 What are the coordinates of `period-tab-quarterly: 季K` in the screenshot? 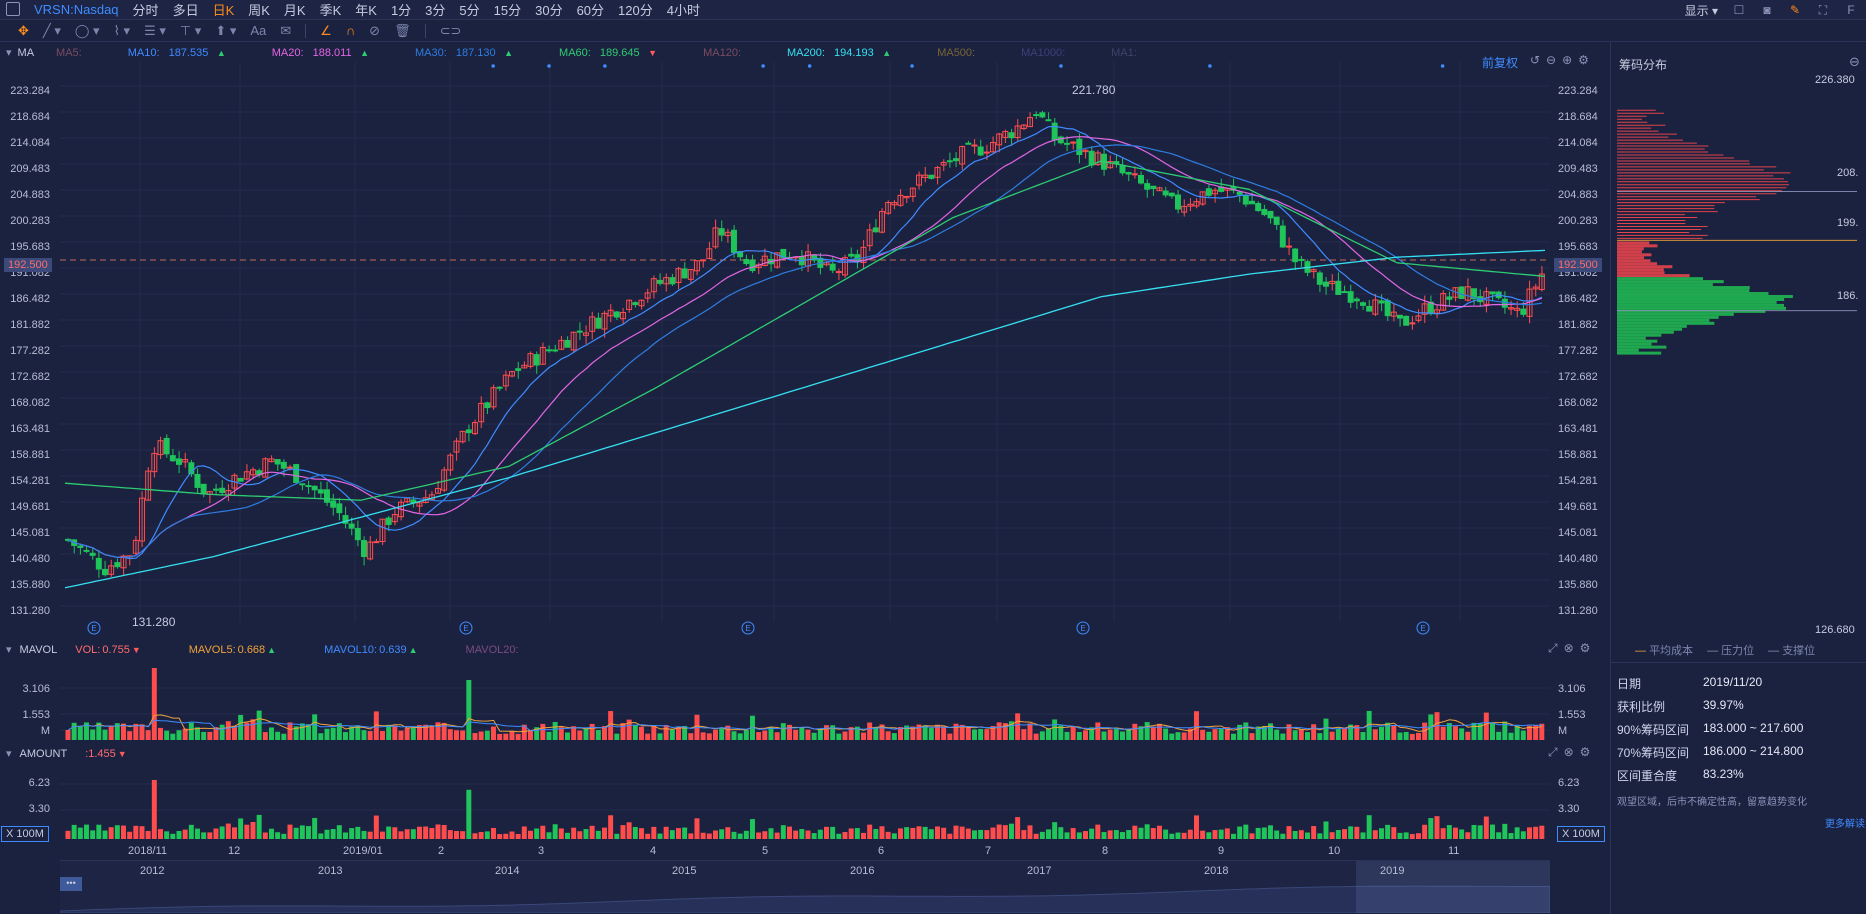 It's located at (330, 10).